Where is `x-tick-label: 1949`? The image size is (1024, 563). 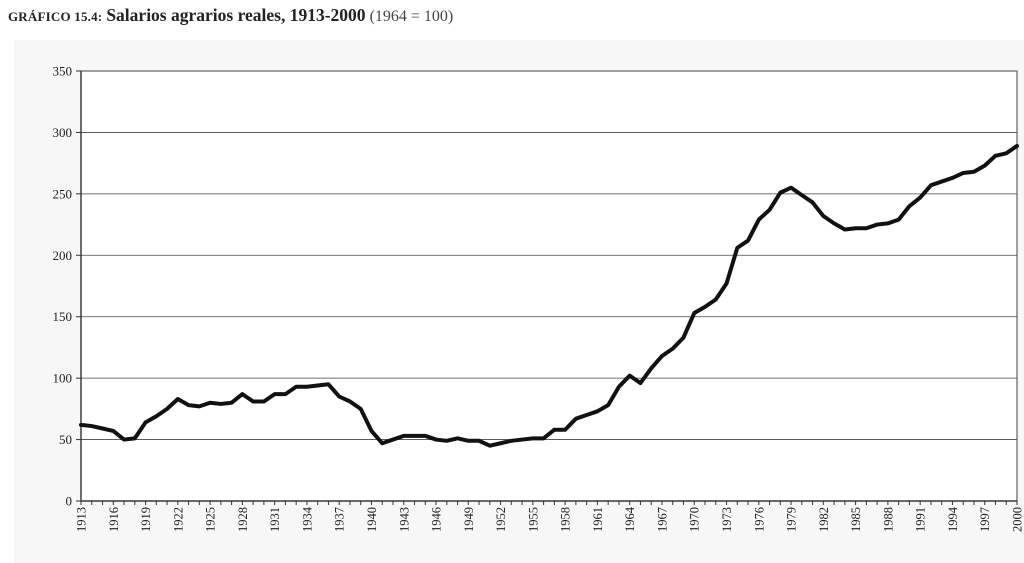 x-tick-label: 1949 is located at coordinates (469, 519).